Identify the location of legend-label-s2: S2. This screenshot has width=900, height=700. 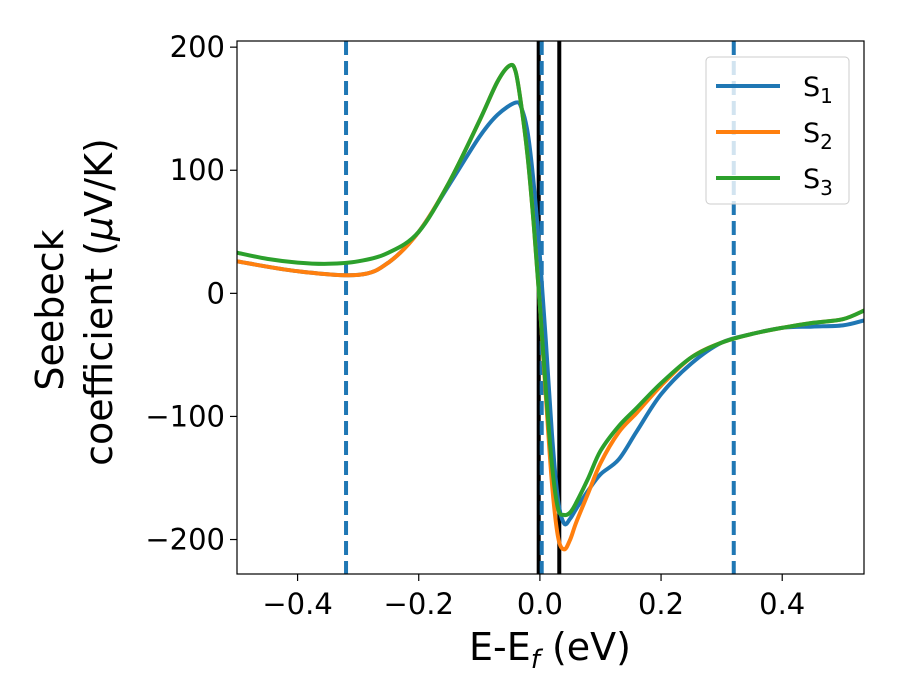
(818, 136).